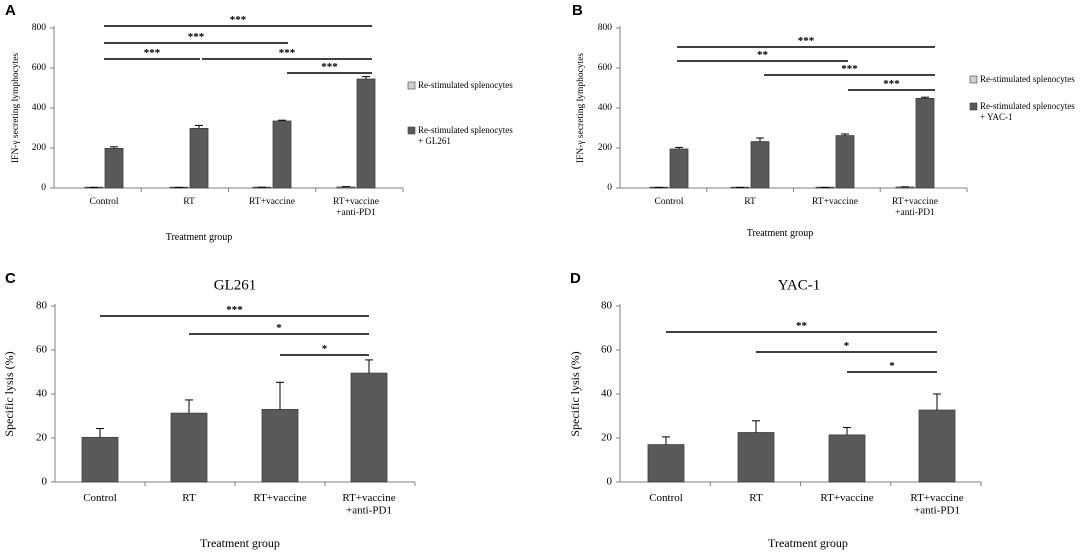  What do you see at coordinates (10, 278) in the screenshot?
I see `panel-letter: C` at bounding box center [10, 278].